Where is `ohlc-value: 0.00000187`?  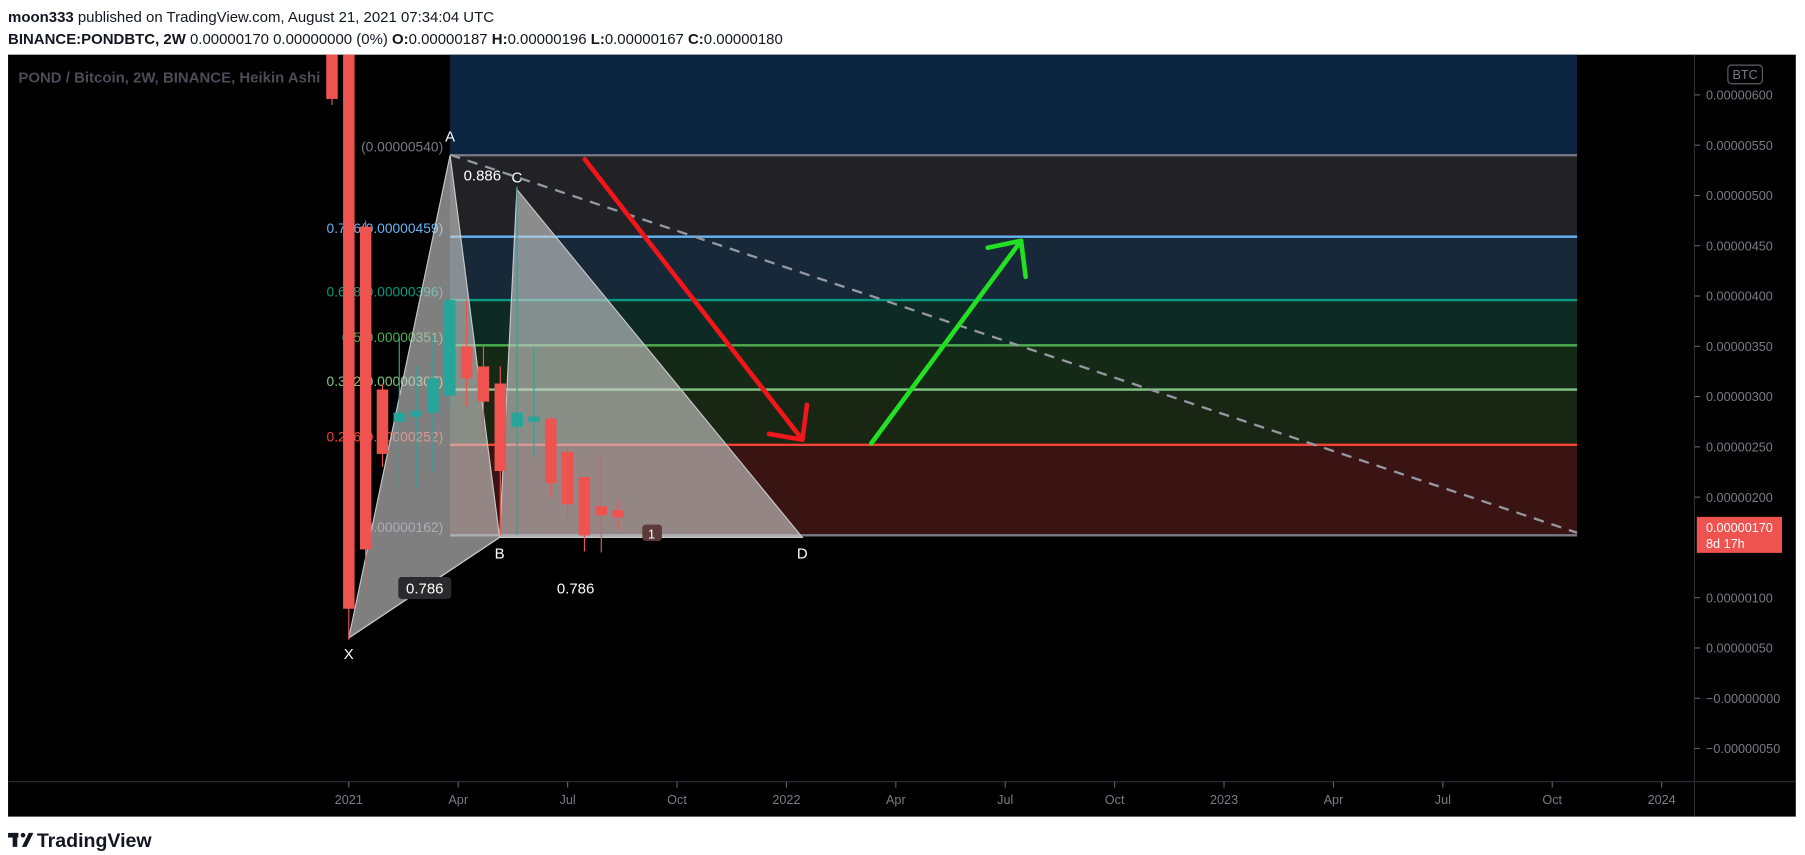 ohlc-value: 0.00000187 is located at coordinates (450, 39).